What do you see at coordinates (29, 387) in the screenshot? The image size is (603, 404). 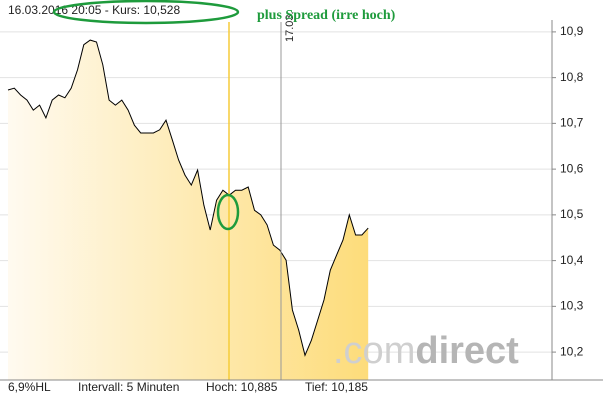 I see `footer-item: 6,9%HL` at bounding box center [29, 387].